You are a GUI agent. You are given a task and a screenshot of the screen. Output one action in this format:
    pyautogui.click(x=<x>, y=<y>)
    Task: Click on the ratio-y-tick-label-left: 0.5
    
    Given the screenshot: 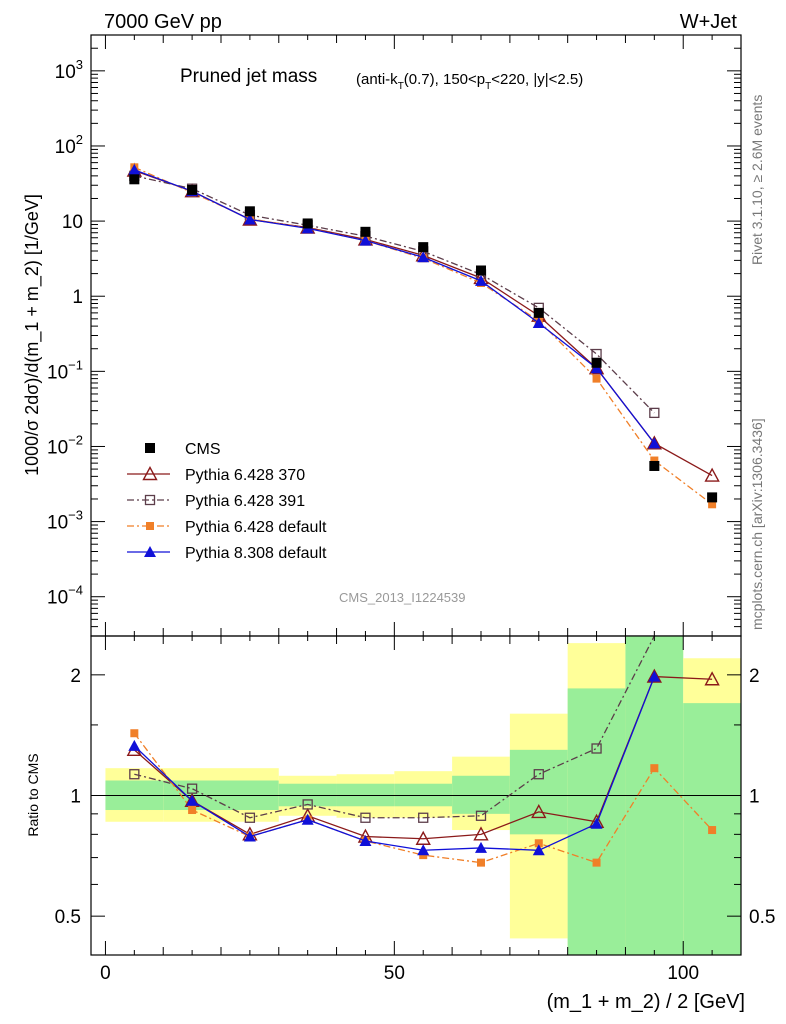 What is the action you would take?
    pyautogui.click(x=68, y=917)
    